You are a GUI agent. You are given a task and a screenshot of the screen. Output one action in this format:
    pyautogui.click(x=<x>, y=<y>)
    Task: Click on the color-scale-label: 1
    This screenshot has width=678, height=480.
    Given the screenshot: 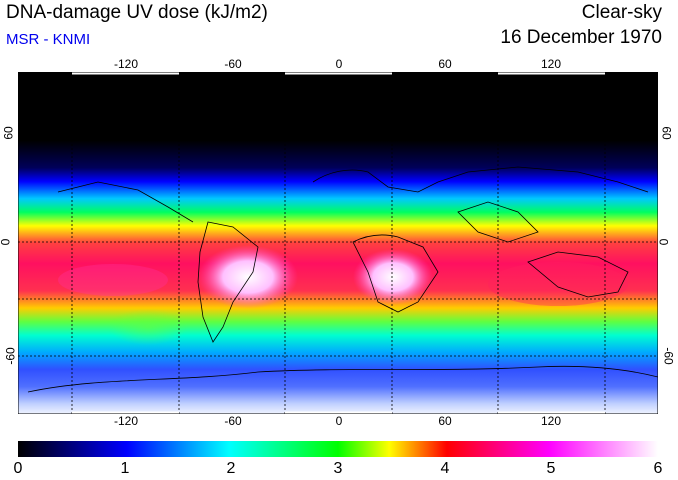 What is the action you would take?
    pyautogui.click(x=125, y=468)
    